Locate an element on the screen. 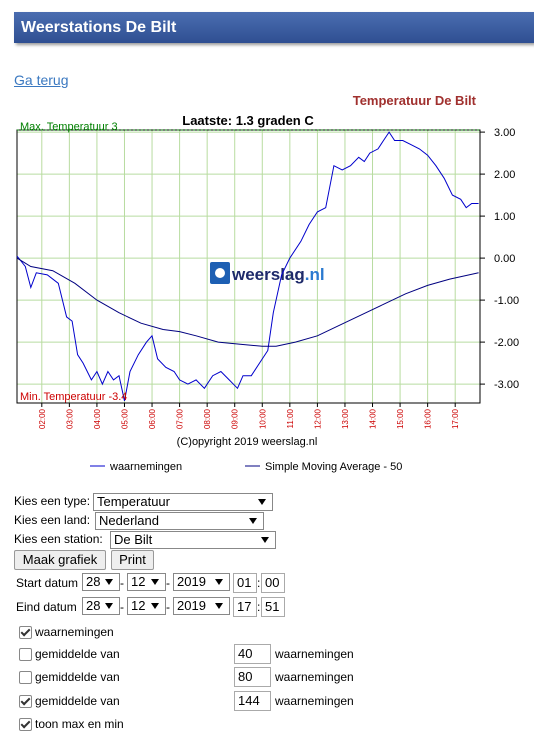  back-link: Ga terug is located at coordinates (41, 80).